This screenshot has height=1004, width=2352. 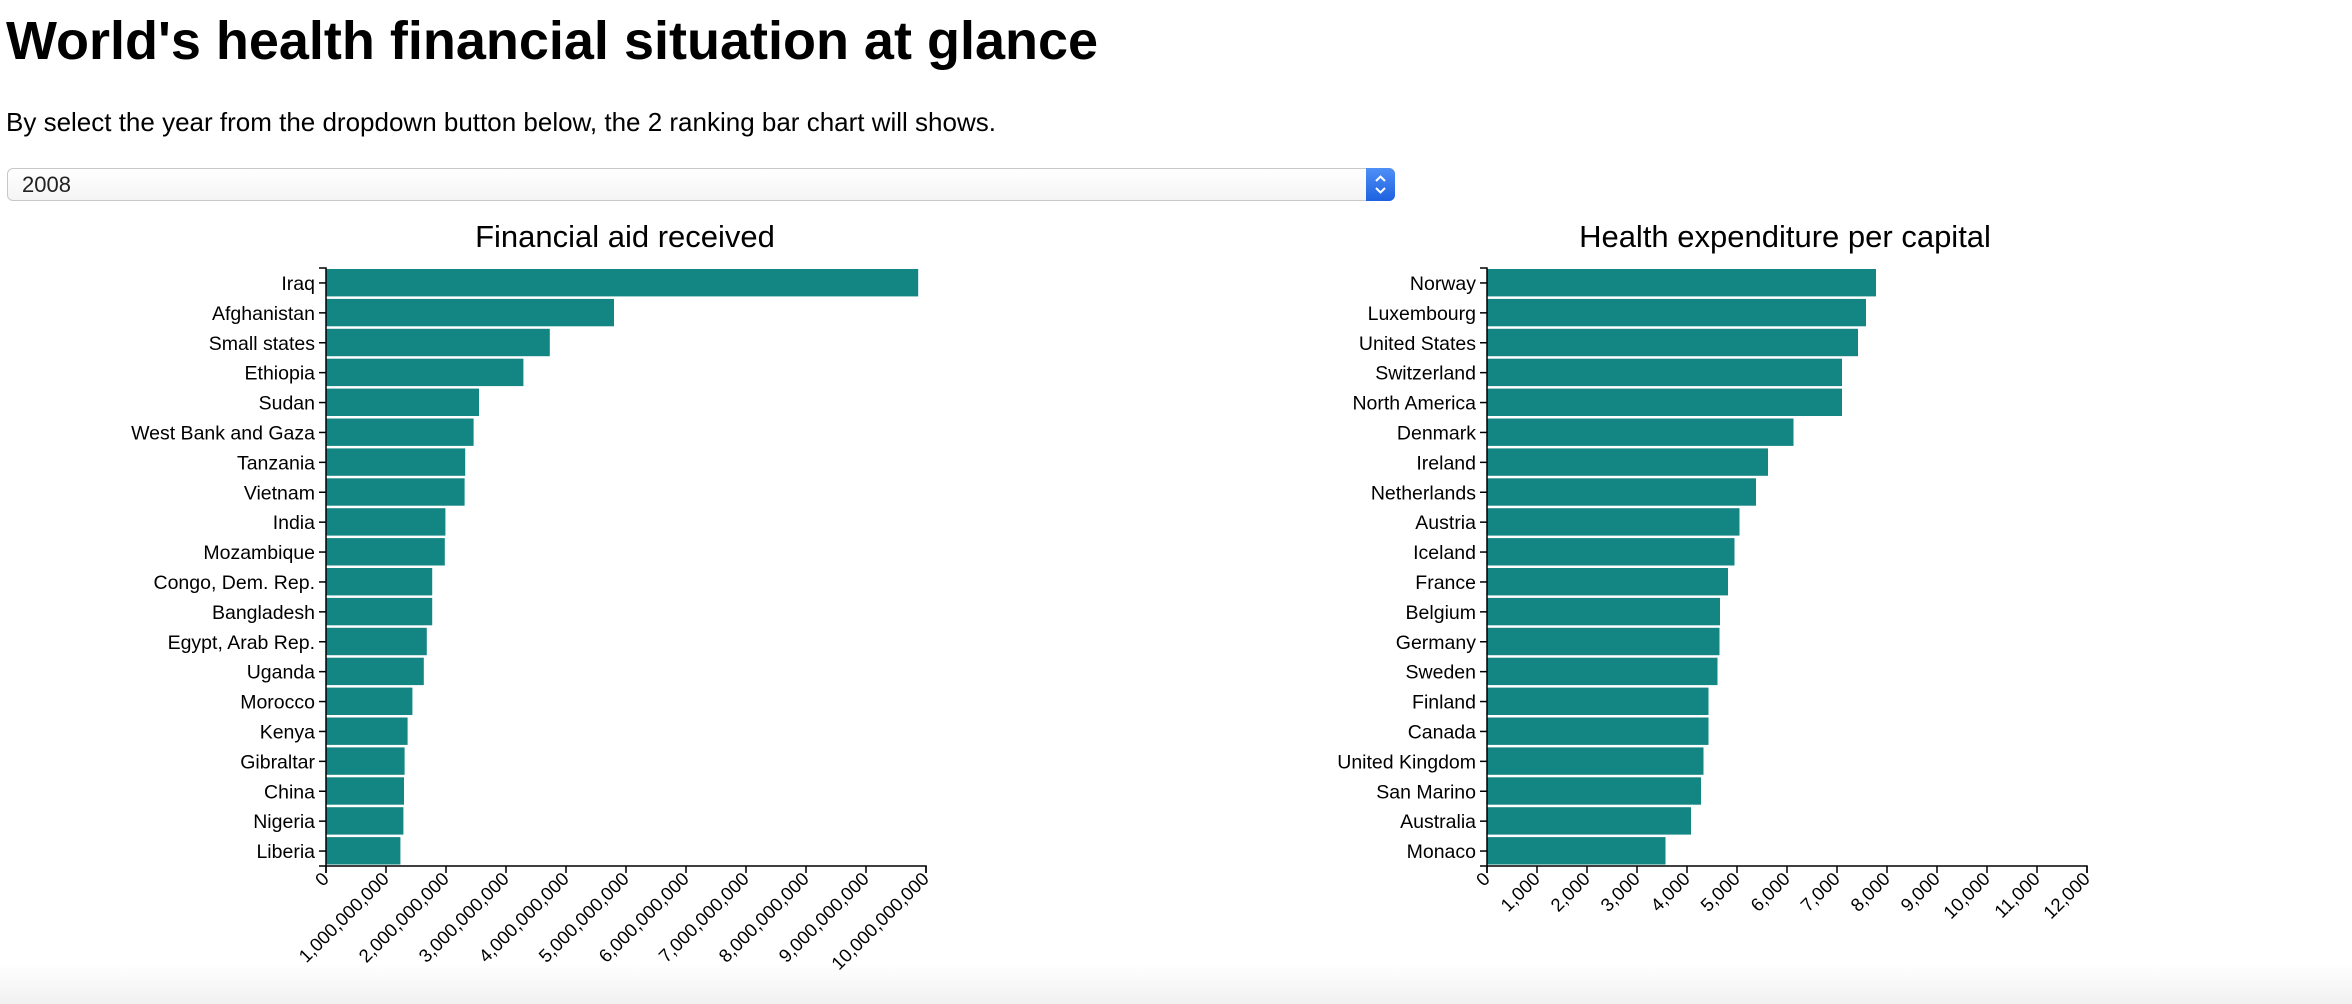 What do you see at coordinates (262, 344) in the screenshot?
I see `category-label: Small states` at bounding box center [262, 344].